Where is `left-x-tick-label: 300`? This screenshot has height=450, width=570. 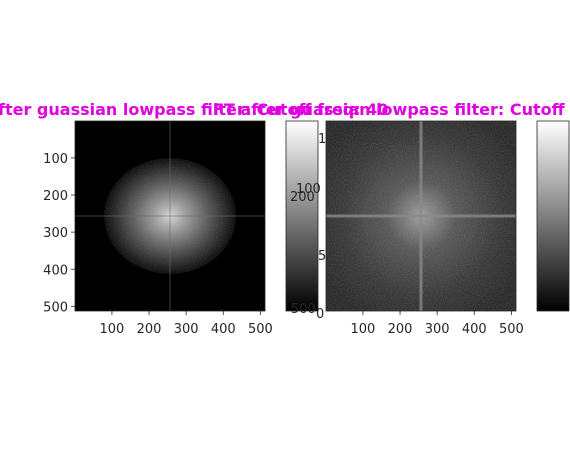 left-x-tick-label: 300 is located at coordinates (186, 329).